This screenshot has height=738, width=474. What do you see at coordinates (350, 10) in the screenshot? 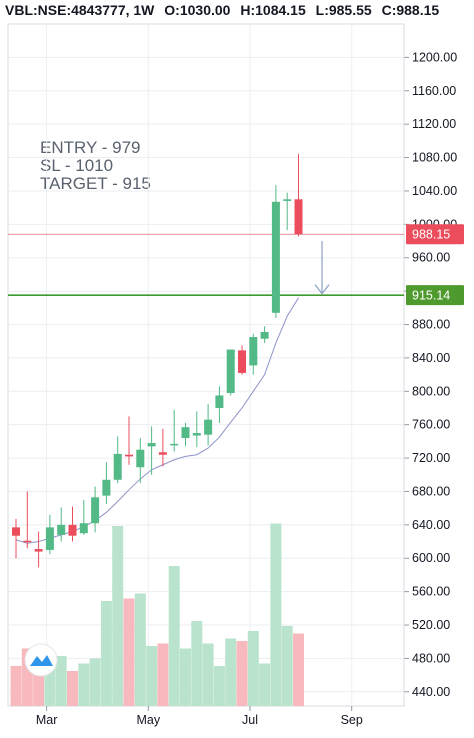
I see `low-value: 985.55` at bounding box center [350, 10].